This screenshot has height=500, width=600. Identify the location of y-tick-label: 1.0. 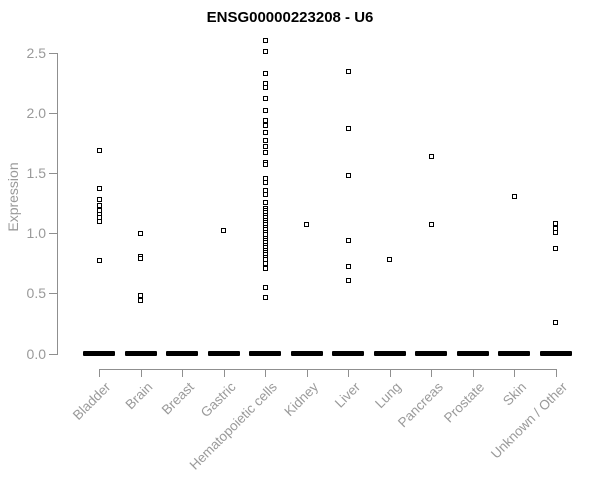
(36, 233).